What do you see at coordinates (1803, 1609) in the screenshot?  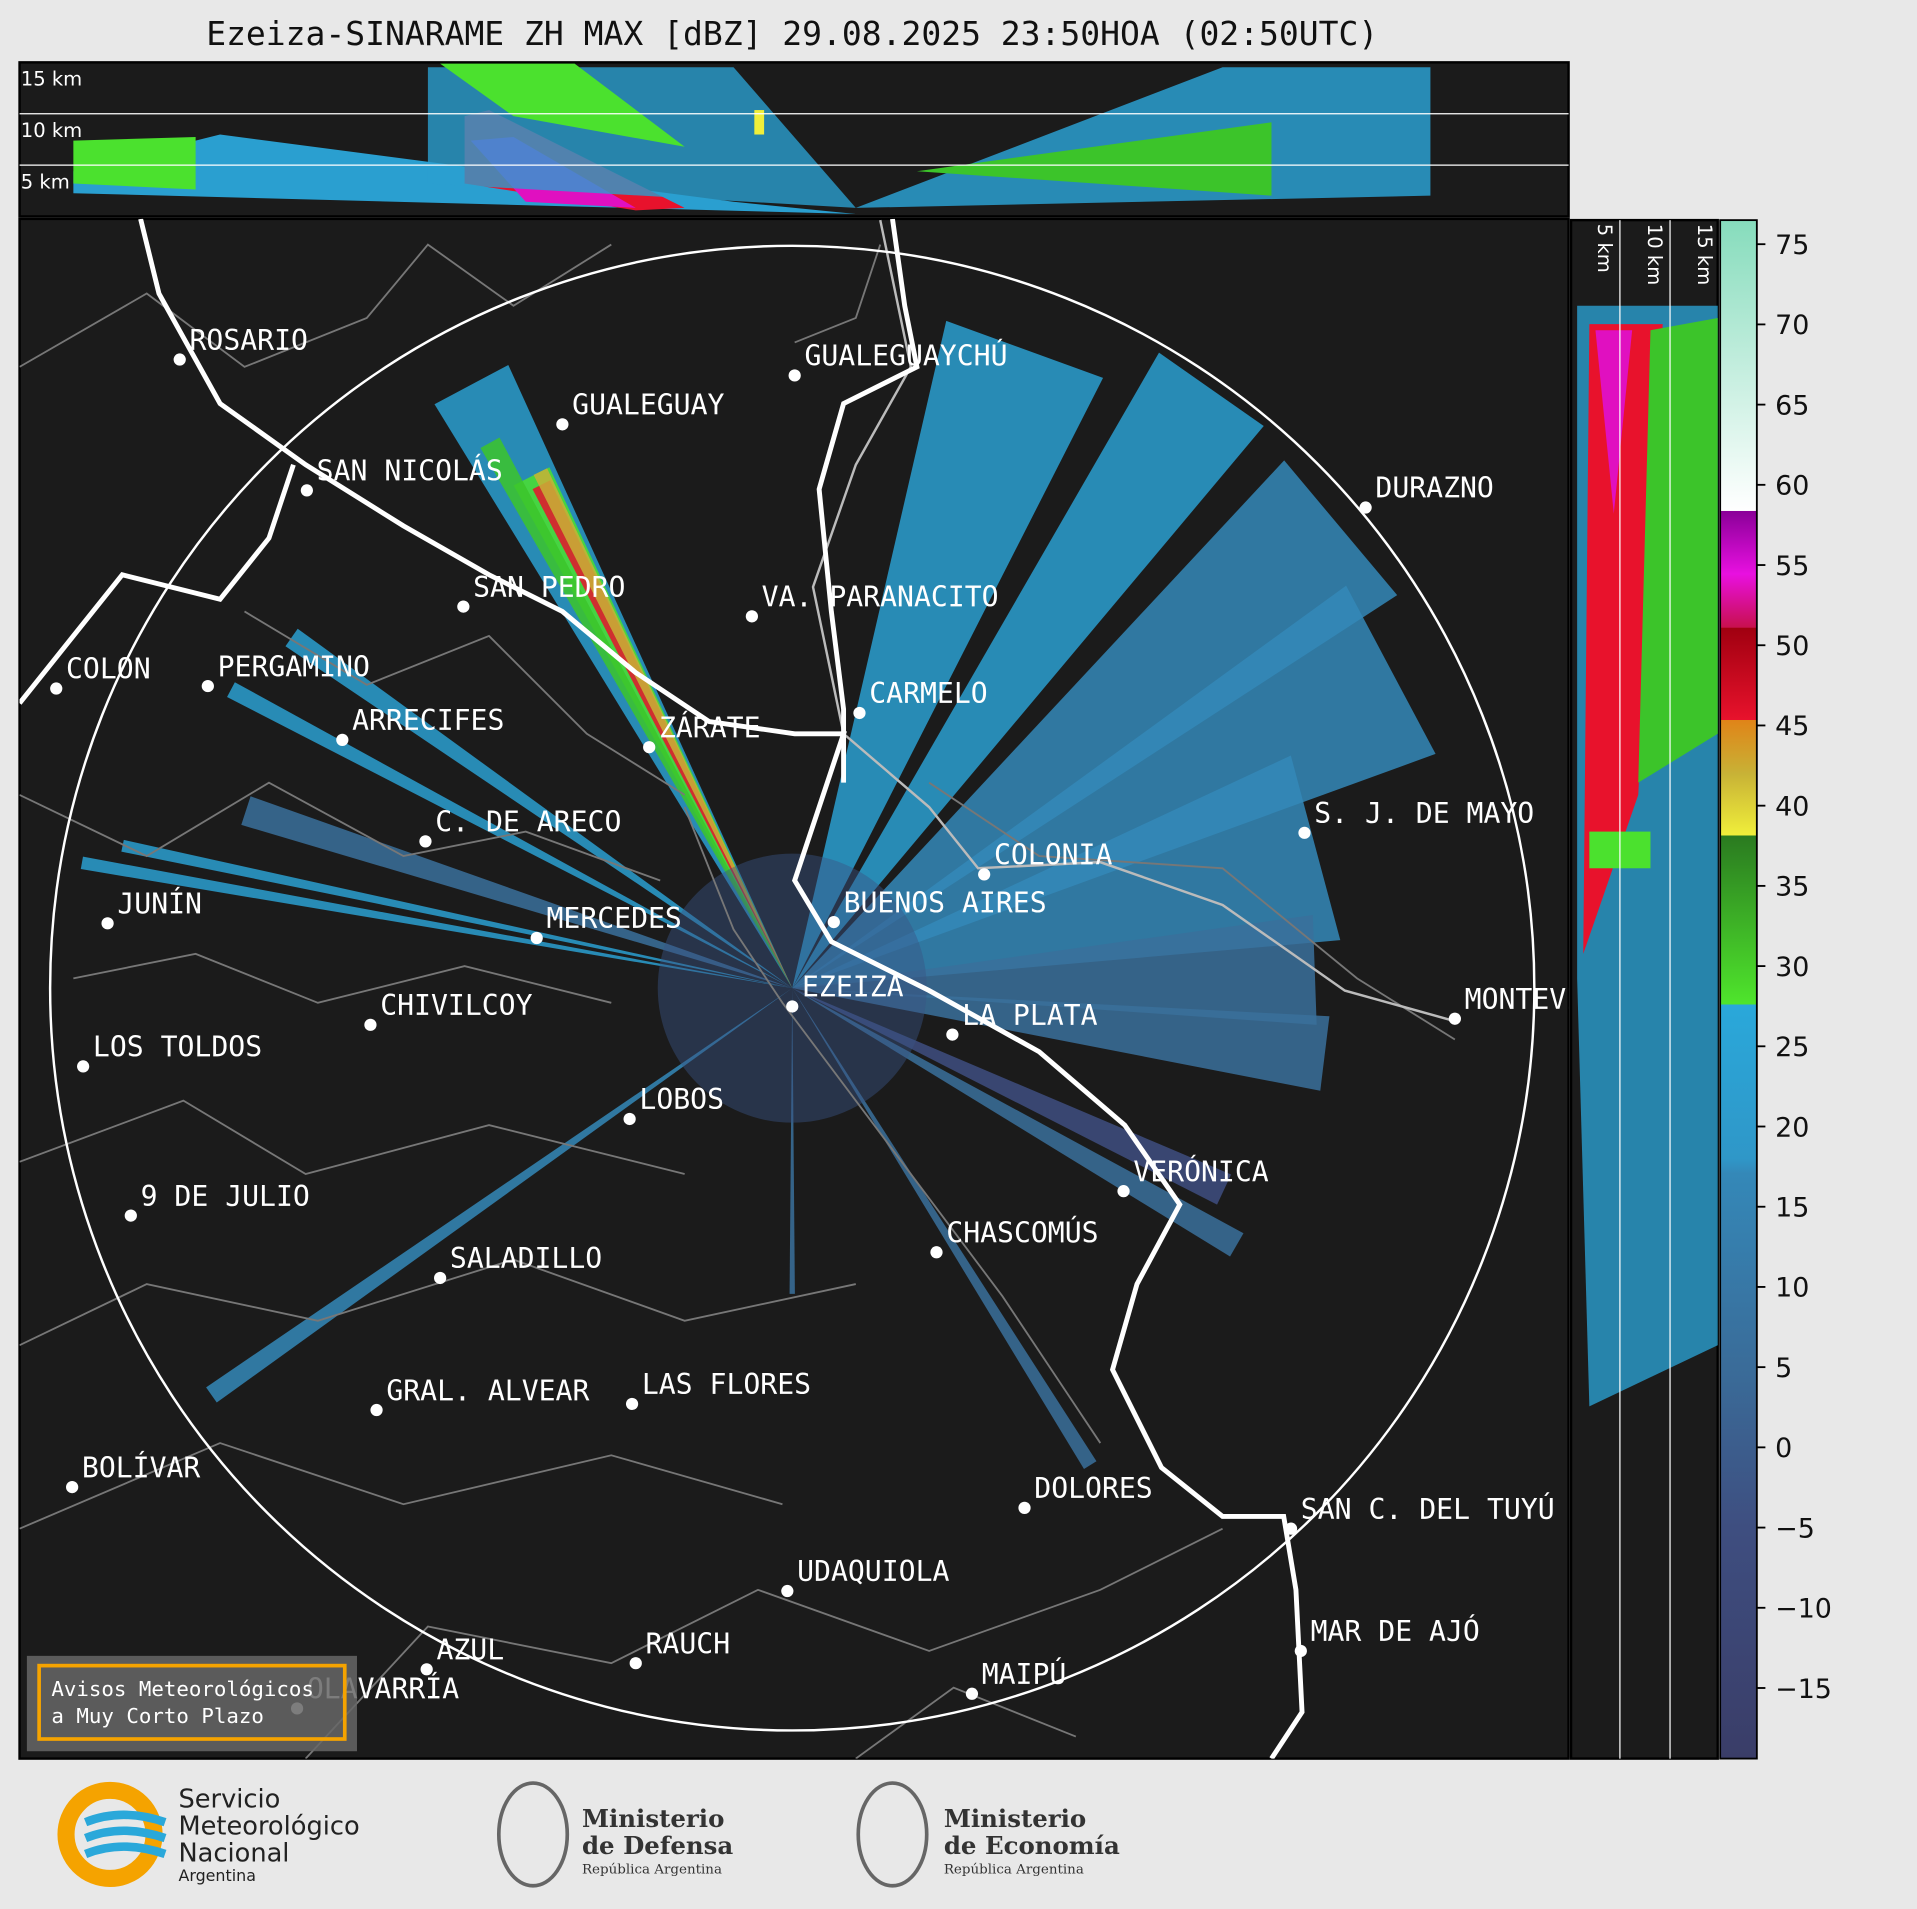 I see `colorbar-tick-label: −10` at bounding box center [1803, 1609].